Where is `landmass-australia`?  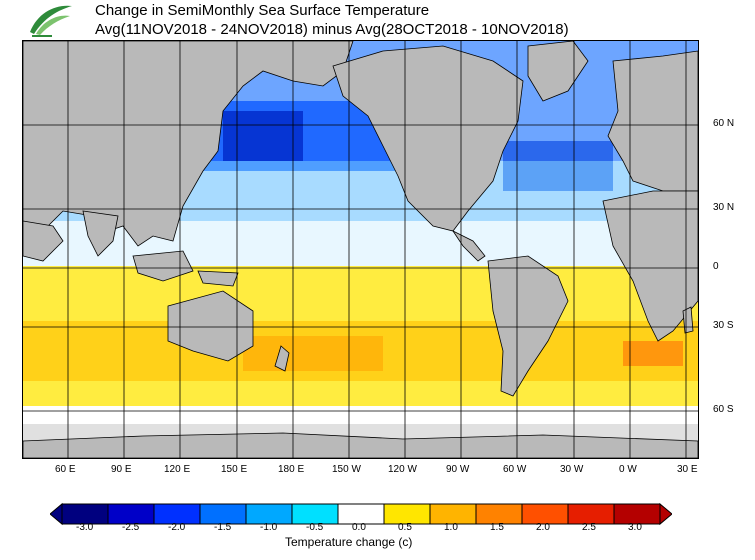 landmass-australia is located at coordinates (210, 326).